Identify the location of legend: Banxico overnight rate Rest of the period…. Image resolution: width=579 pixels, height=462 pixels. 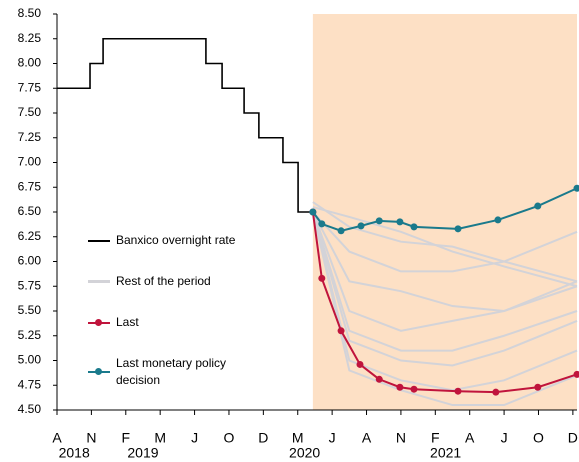
(178, 310).